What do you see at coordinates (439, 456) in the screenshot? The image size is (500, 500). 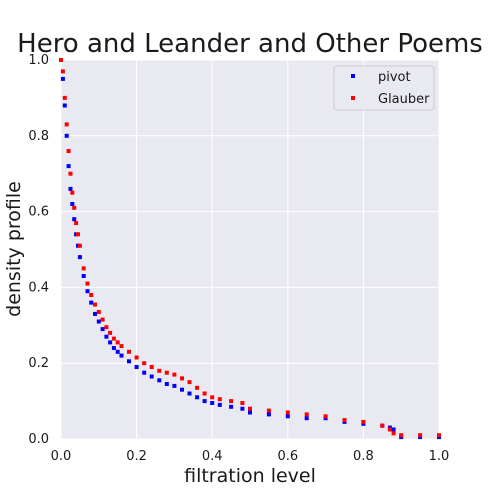 I see `x-tick-label: 1.0` at bounding box center [439, 456].